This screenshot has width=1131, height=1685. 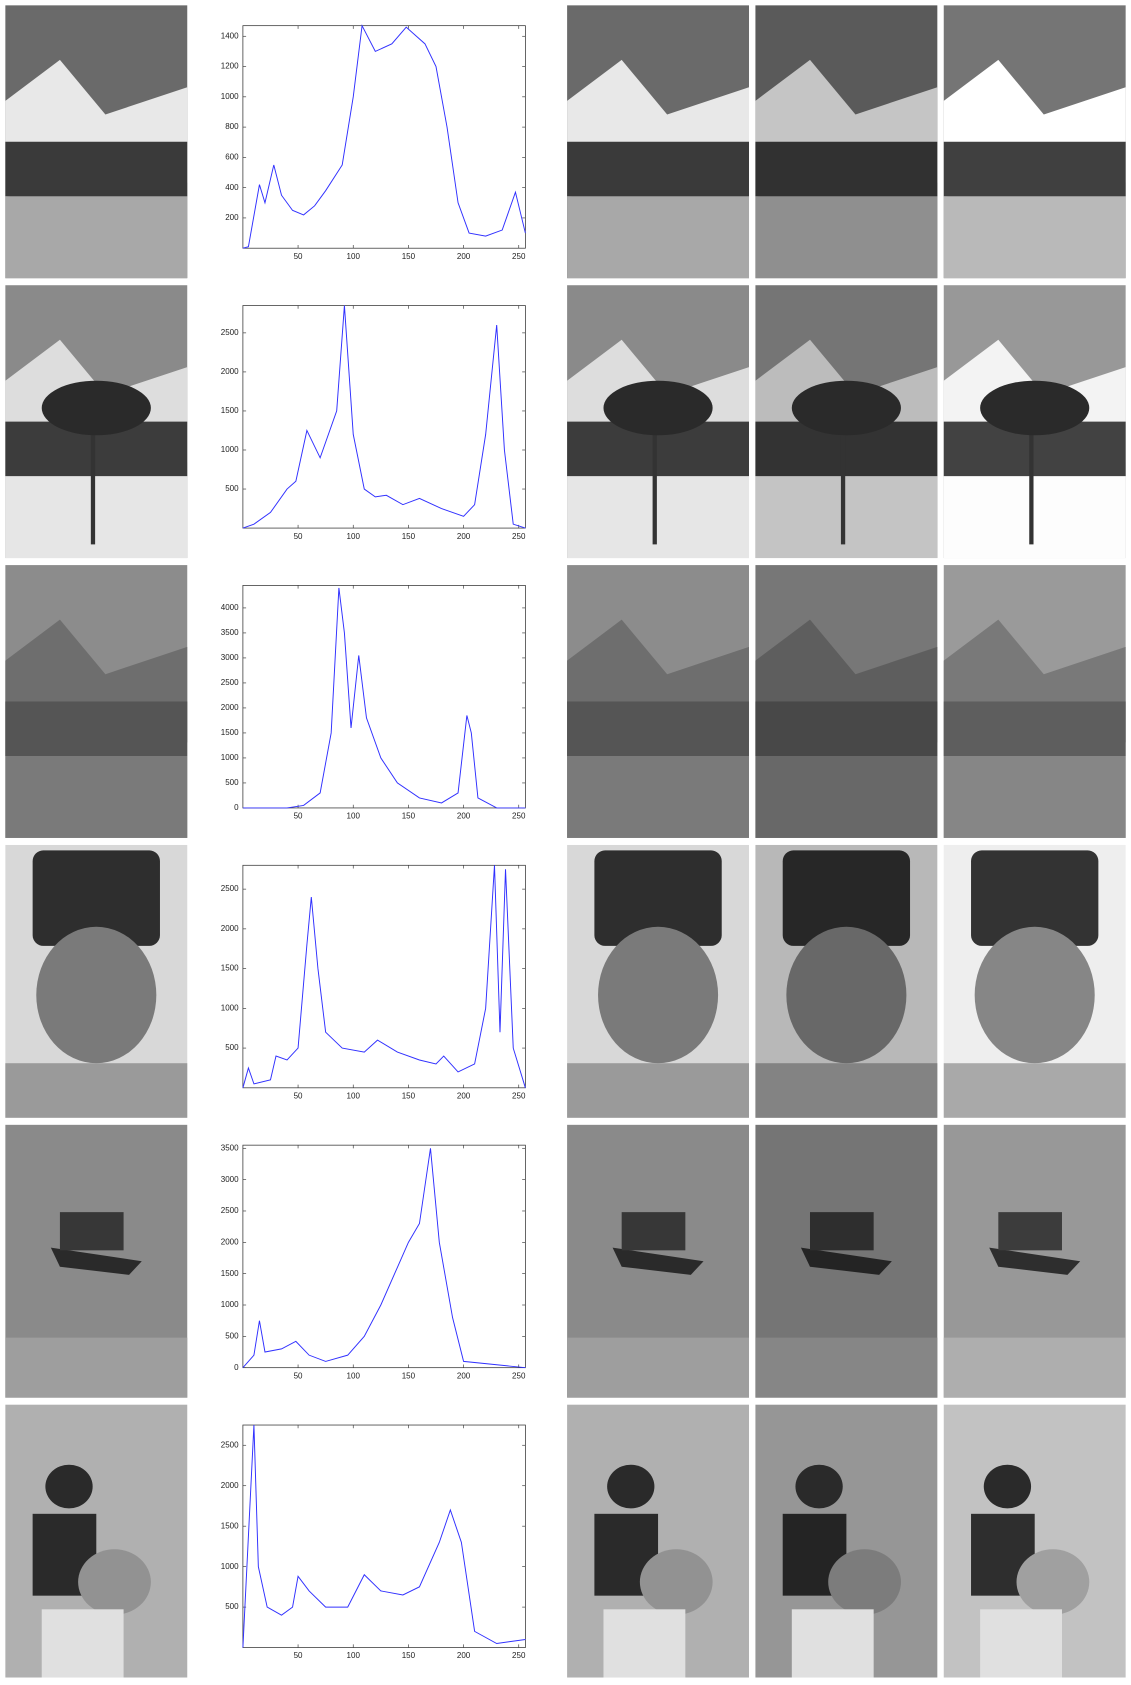 What do you see at coordinates (232, 126) in the screenshot?
I see `y-tick-label: 800` at bounding box center [232, 126].